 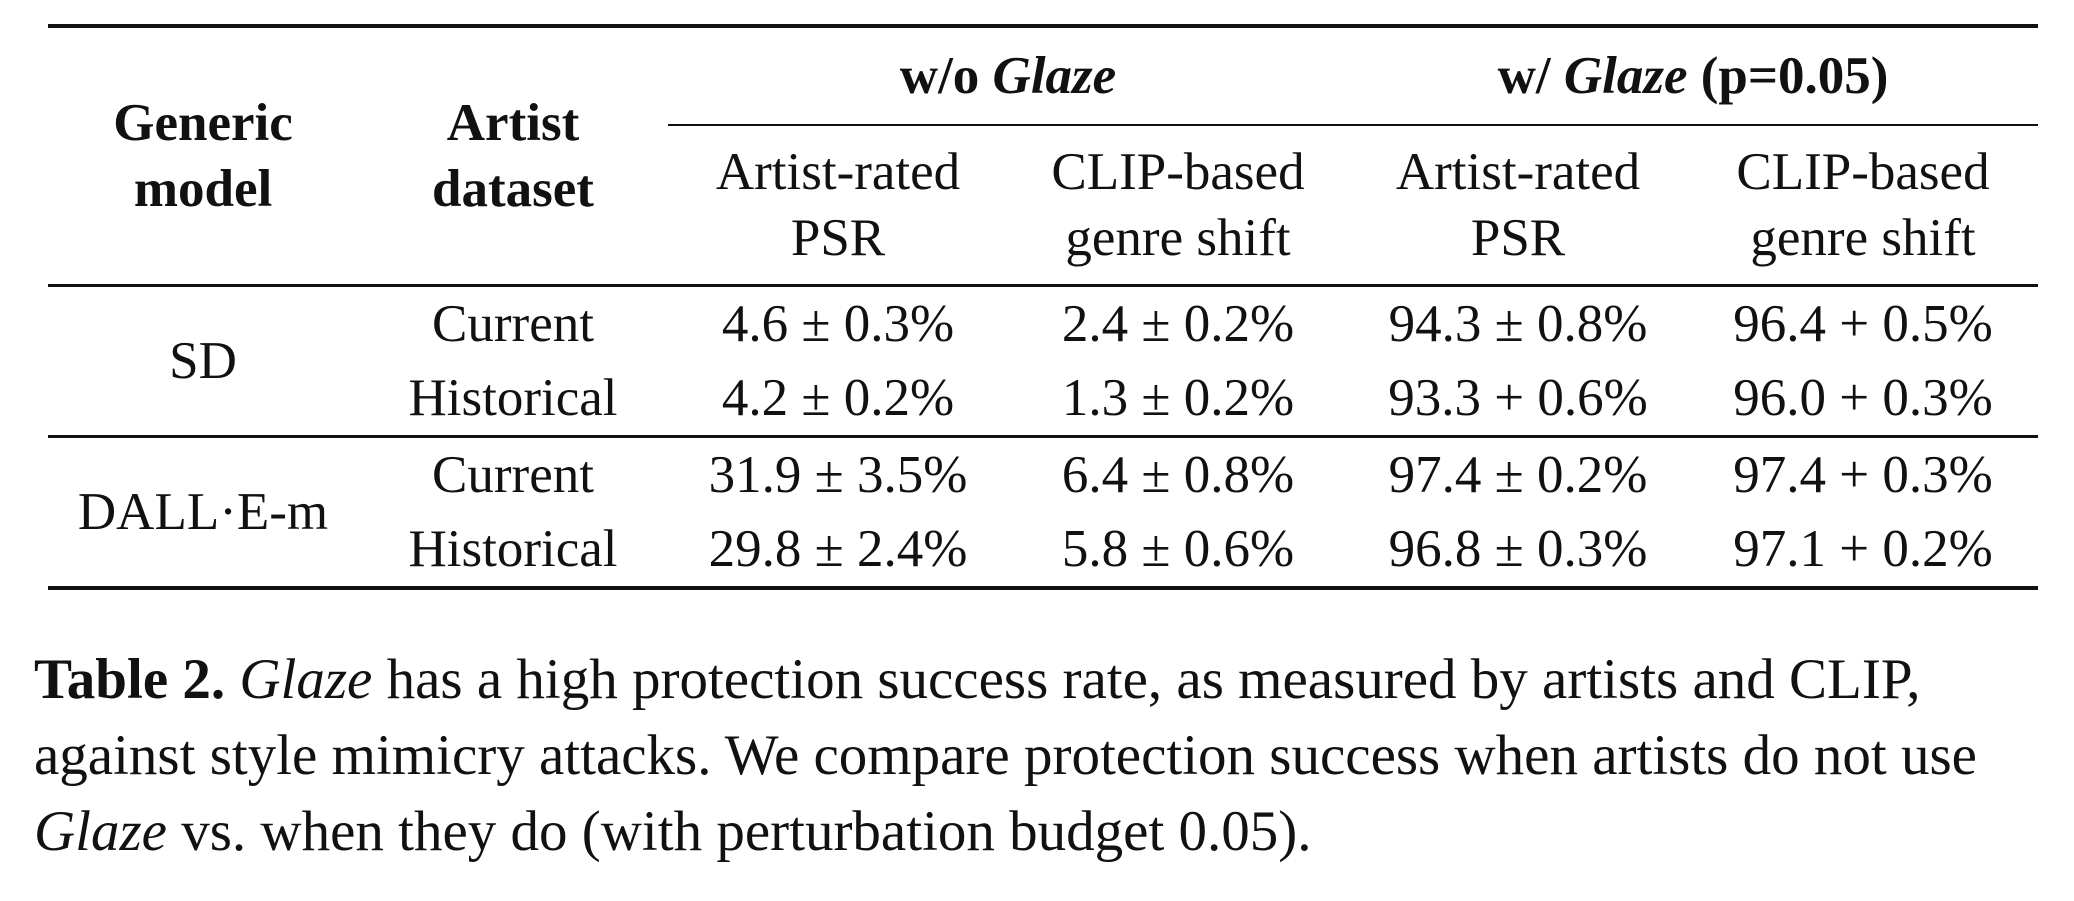 What do you see at coordinates (1518, 205) in the screenshot?
I see `header-metric-3: Artist-rated PSR` at bounding box center [1518, 205].